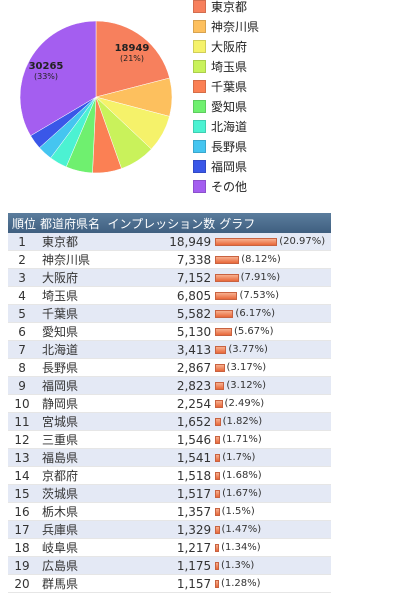 This screenshot has width=412, height=593. I want to click on table-row: 6 愛知県 5,130 (5.67%), so click(169, 331).